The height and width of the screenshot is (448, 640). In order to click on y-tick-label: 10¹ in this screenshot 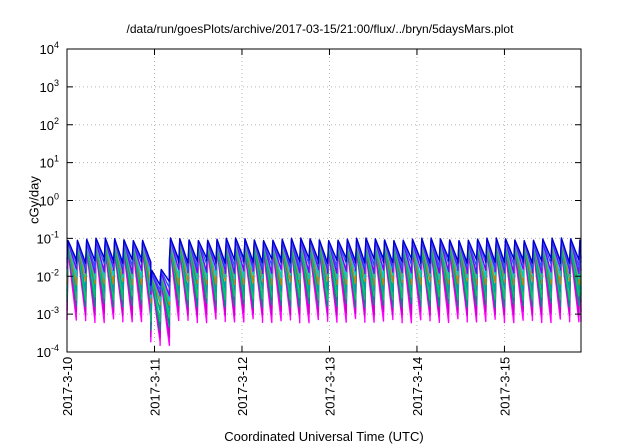, I will do `click(49, 162)`.